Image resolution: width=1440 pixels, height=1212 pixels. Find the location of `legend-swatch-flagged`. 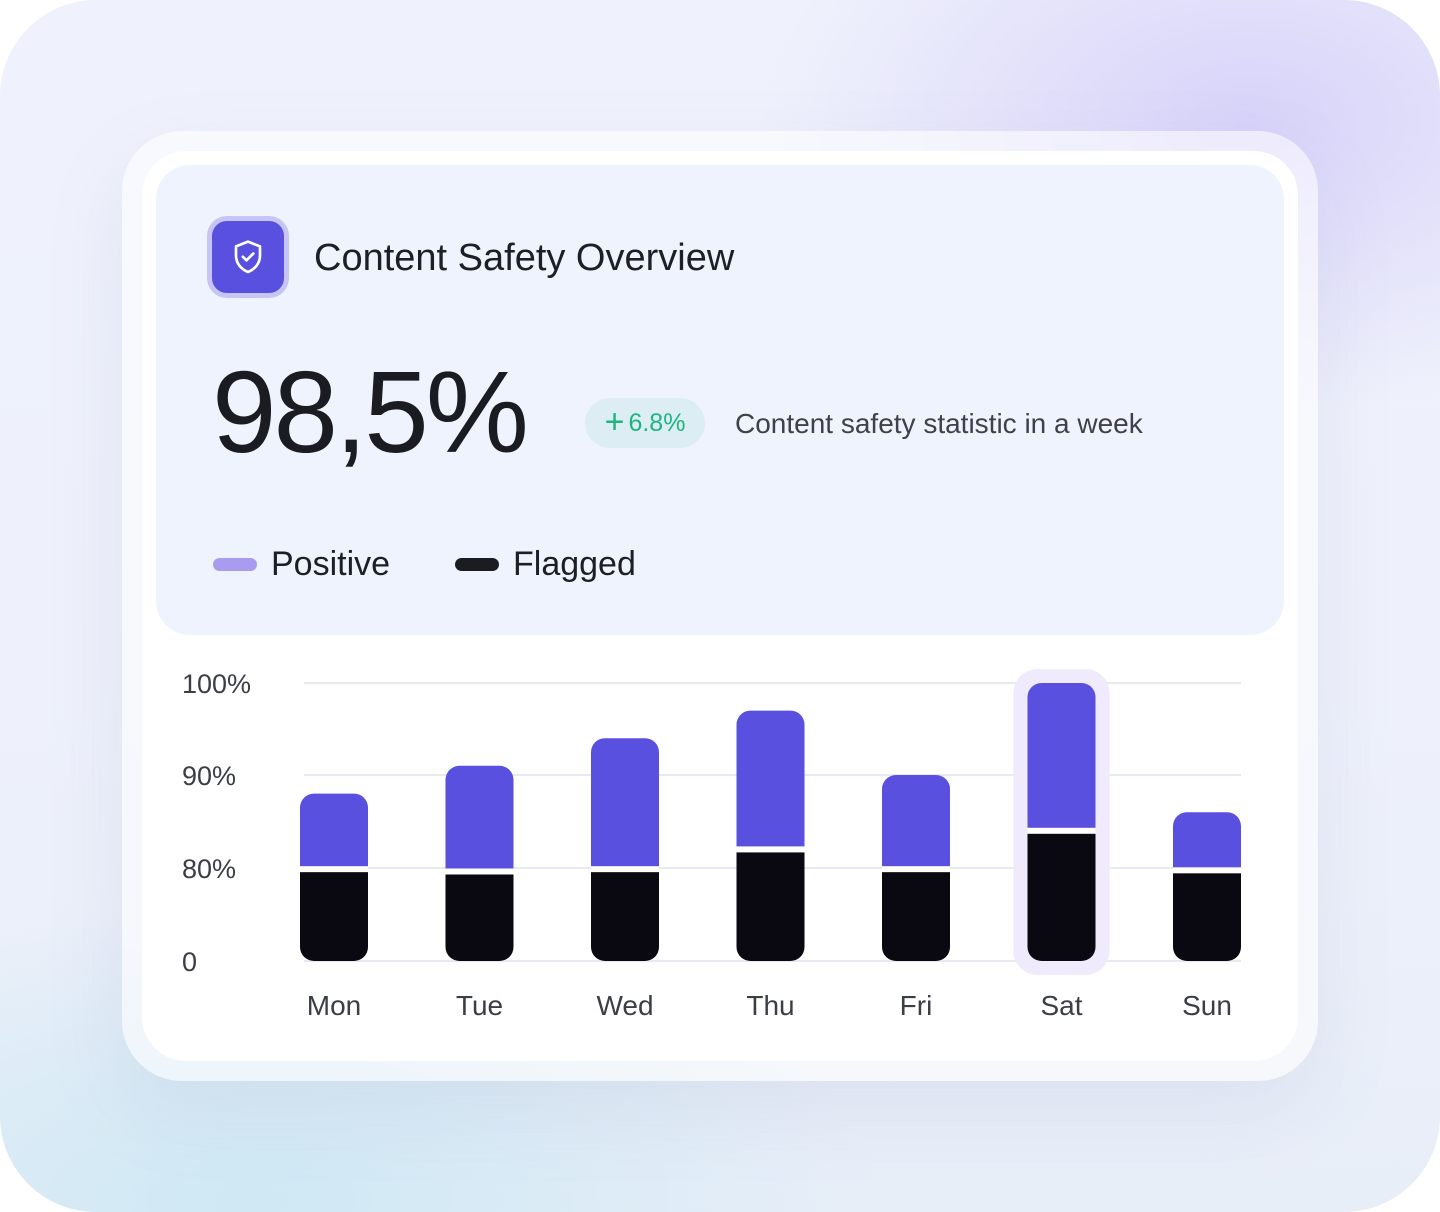

legend-swatch-flagged is located at coordinates (477, 564).